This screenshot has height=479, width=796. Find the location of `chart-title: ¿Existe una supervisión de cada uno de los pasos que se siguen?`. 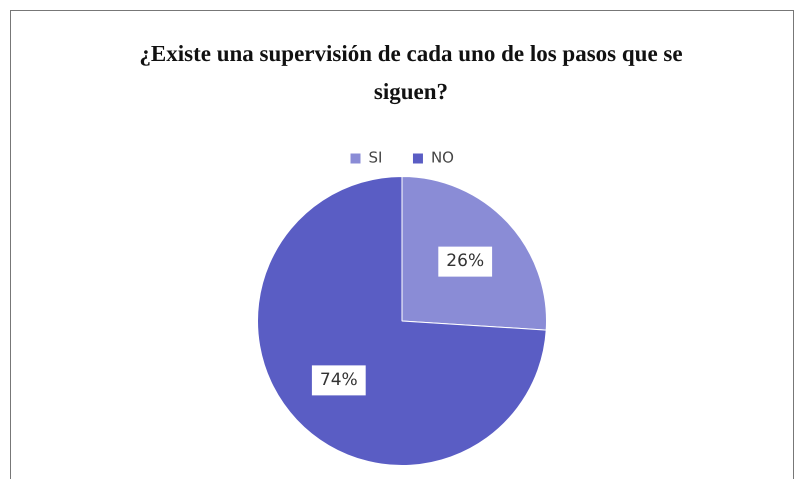

chart-title: ¿Existe una supervisión de cada uno de los pasos que se siguen? is located at coordinates (411, 73).